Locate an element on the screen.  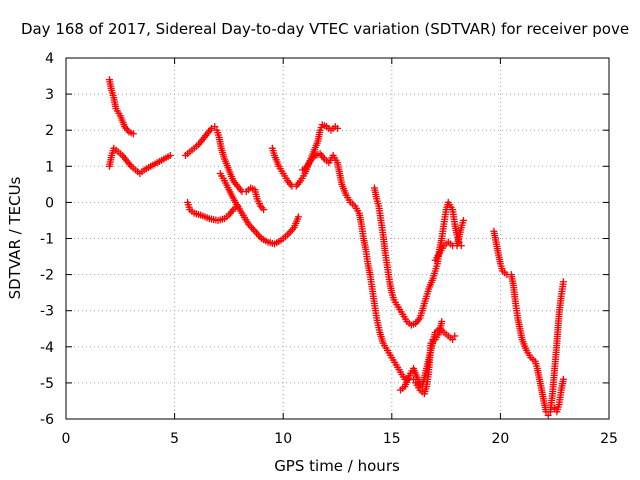
x-tick-label: 10 is located at coordinates (283, 439).